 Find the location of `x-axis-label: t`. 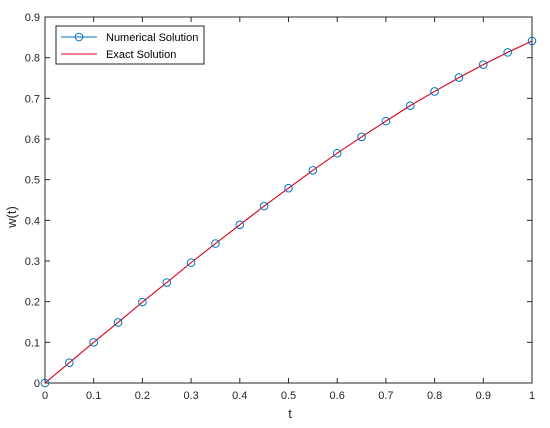

x-axis-label: t is located at coordinates (290, 413).